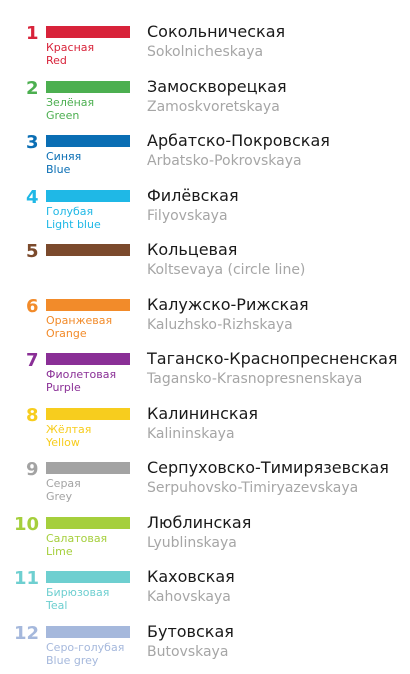  I want to click on line-name-ru: Кольцевая, so click(192, 249).